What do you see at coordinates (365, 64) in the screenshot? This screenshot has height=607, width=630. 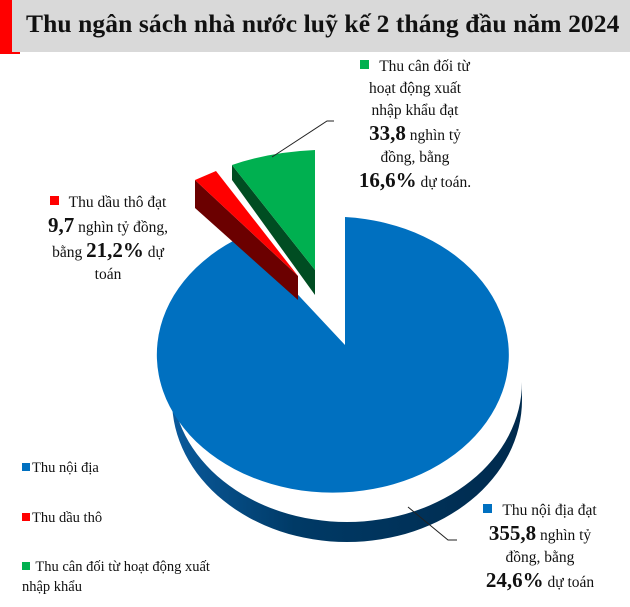 I see `legend-square-green-icon` at bounding box center [365, 64].